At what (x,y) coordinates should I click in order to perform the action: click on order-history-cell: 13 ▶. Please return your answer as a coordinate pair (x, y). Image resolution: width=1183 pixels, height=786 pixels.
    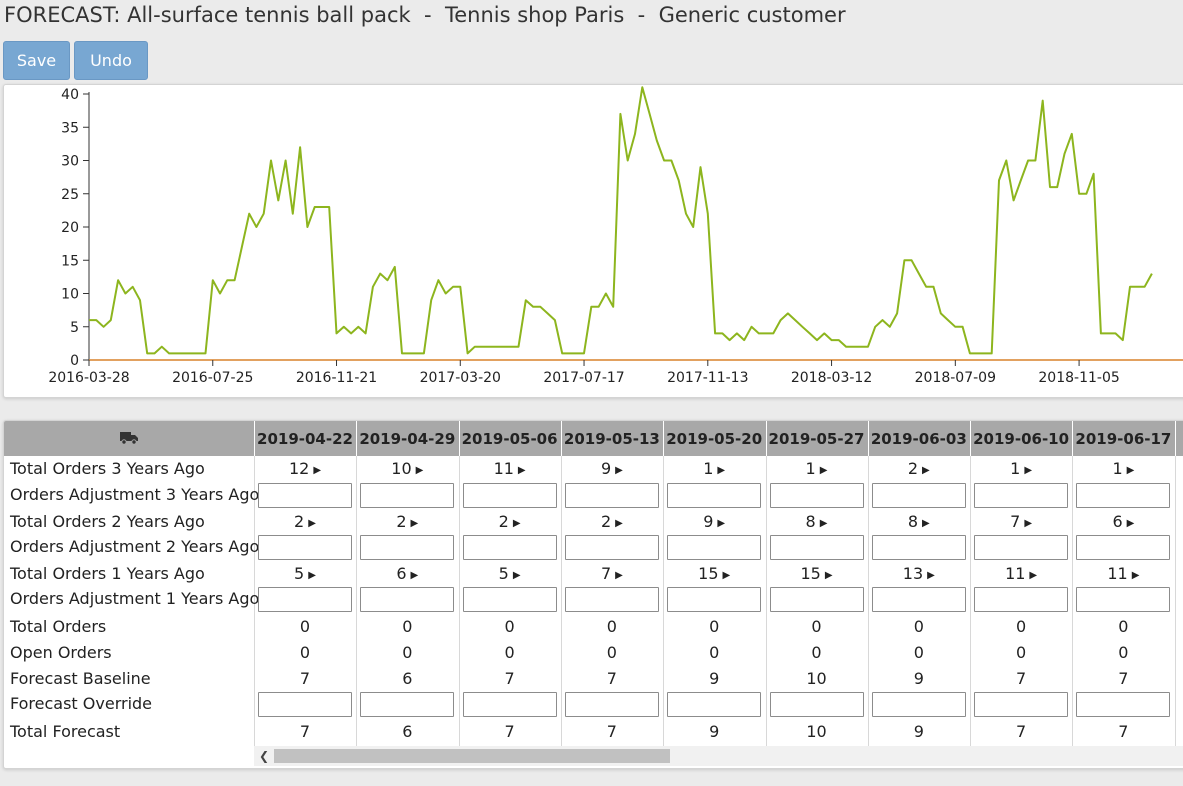
    Looking at the image, I should click on (919, 573).